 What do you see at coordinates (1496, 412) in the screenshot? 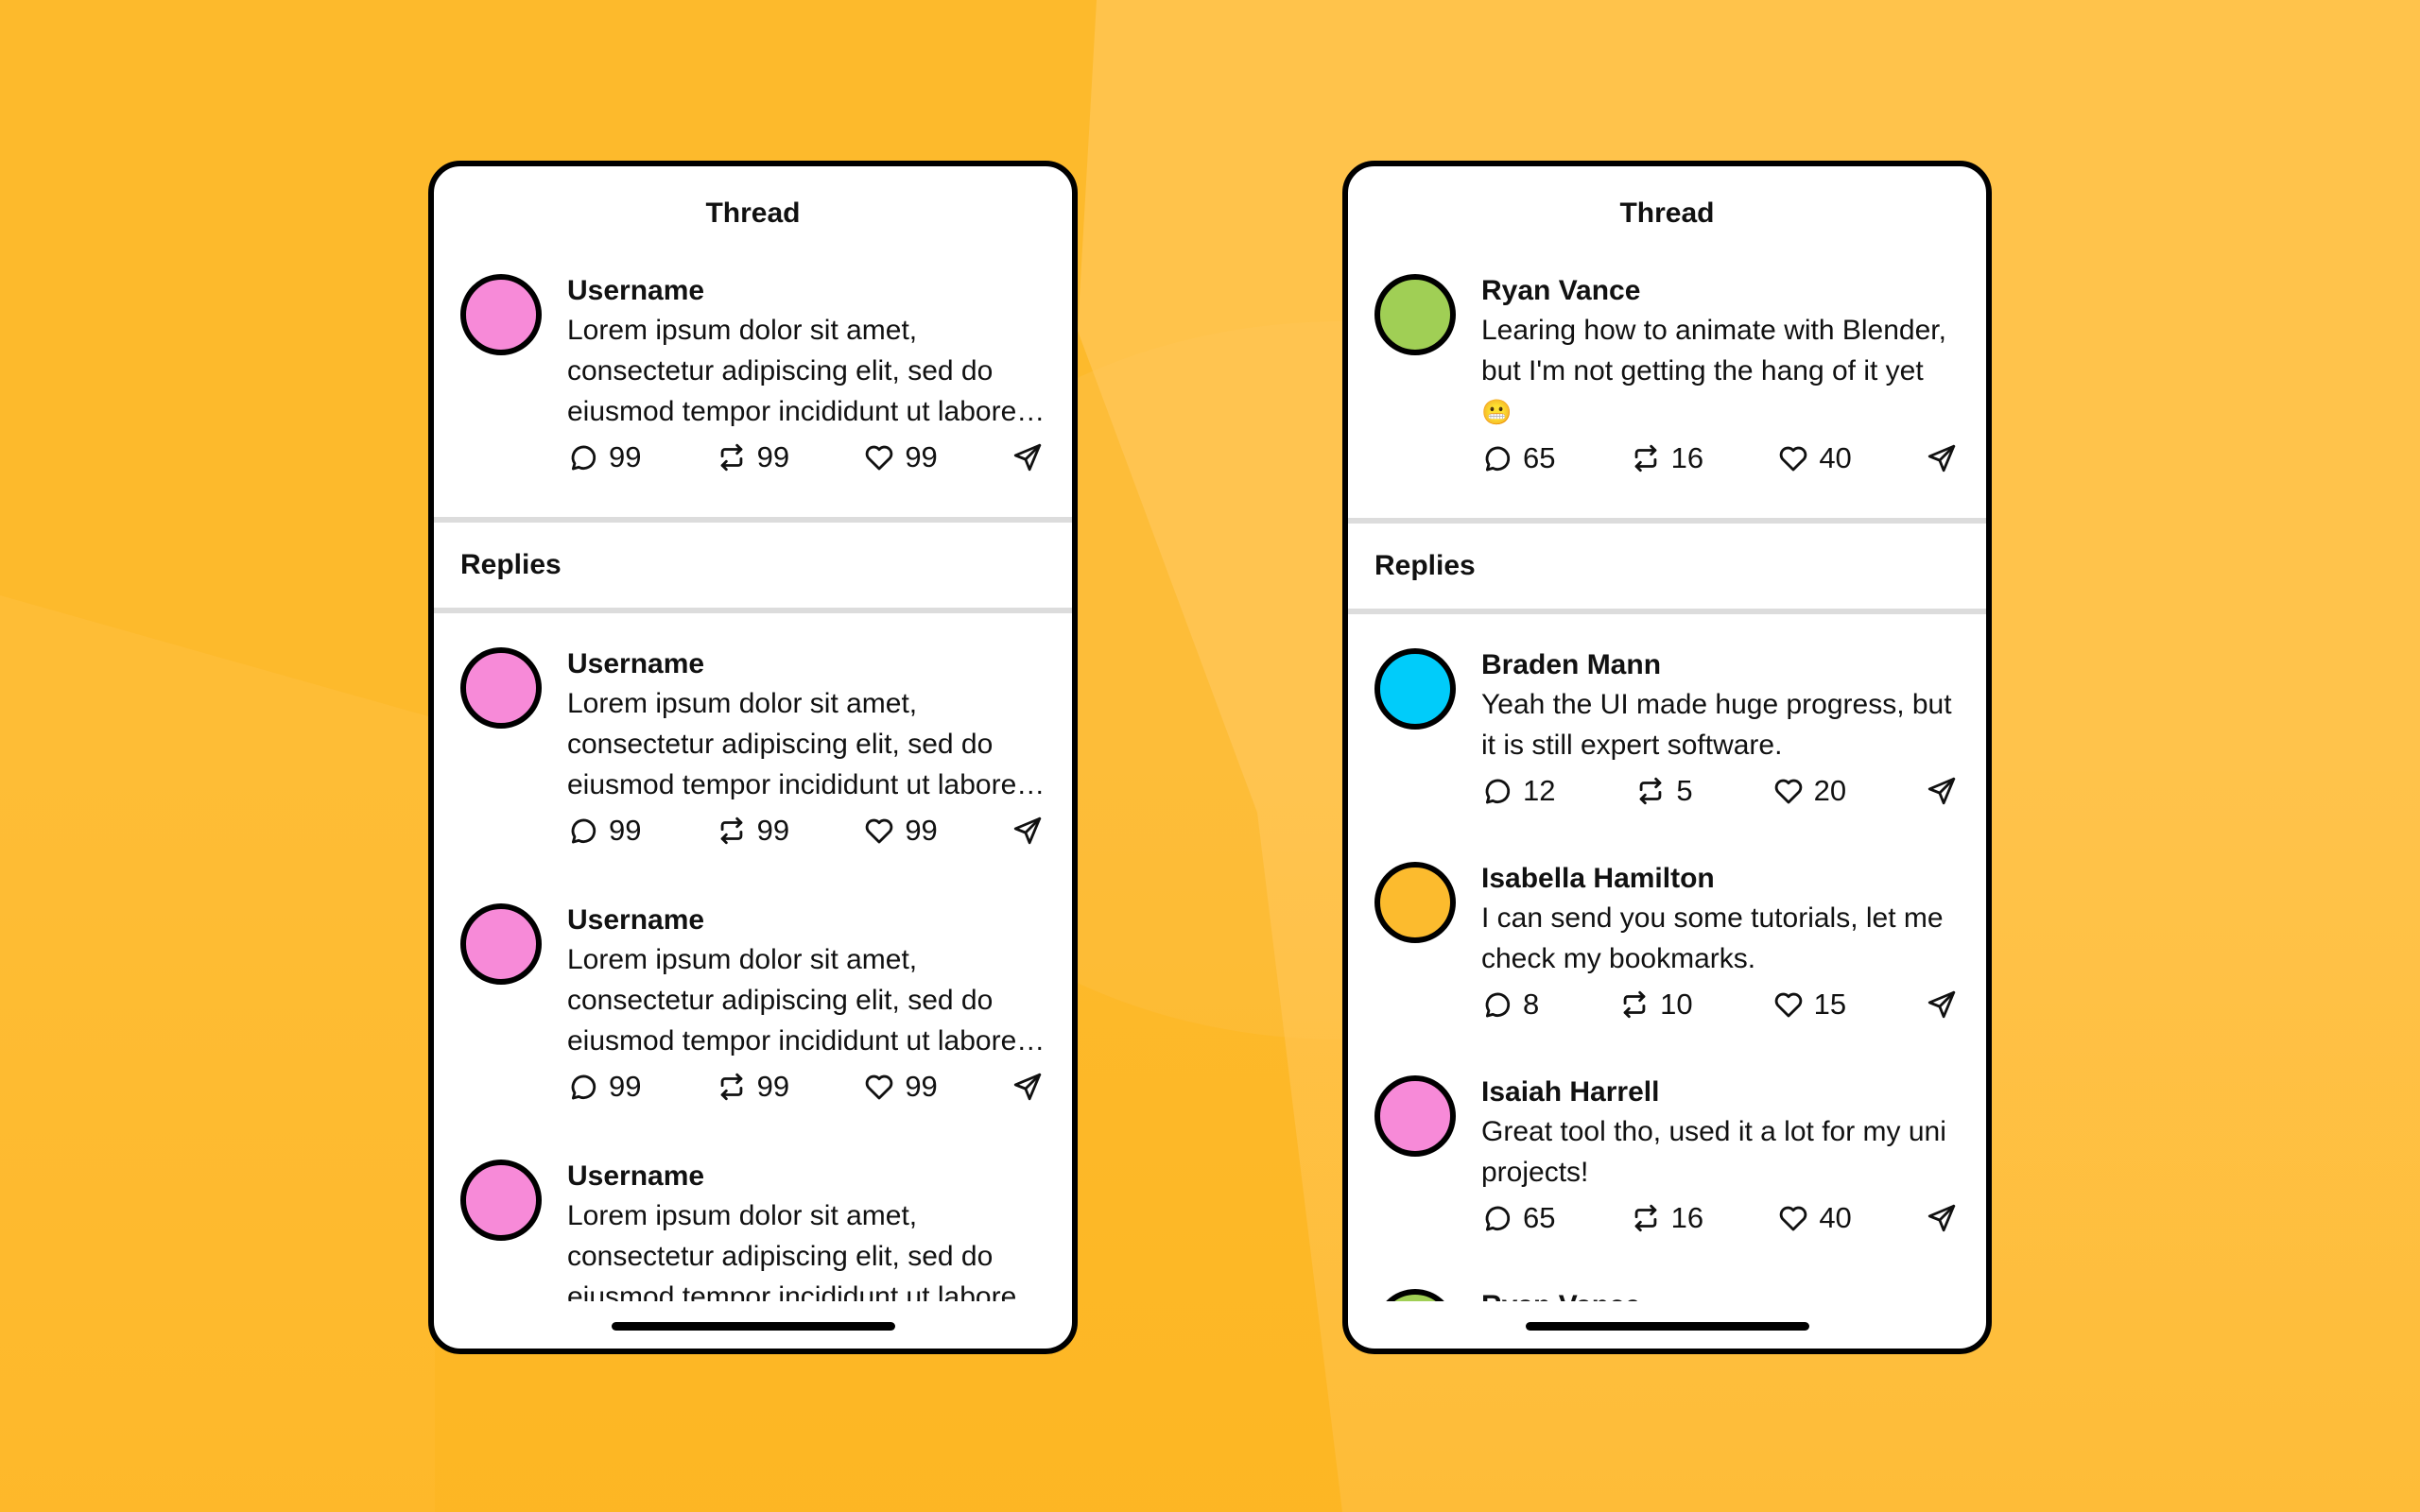
I see `grimacing-emoji: 😬` at bounding box center [1496, 412].